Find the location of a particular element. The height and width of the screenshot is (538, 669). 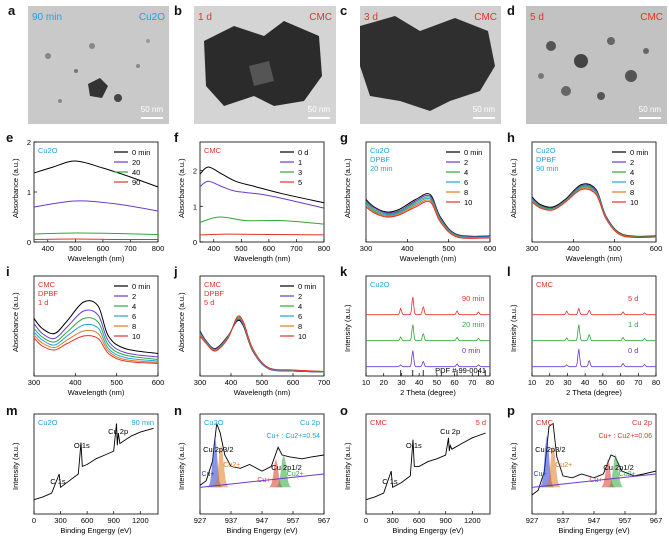

series-line-0min is located at coordinates (96, 174).